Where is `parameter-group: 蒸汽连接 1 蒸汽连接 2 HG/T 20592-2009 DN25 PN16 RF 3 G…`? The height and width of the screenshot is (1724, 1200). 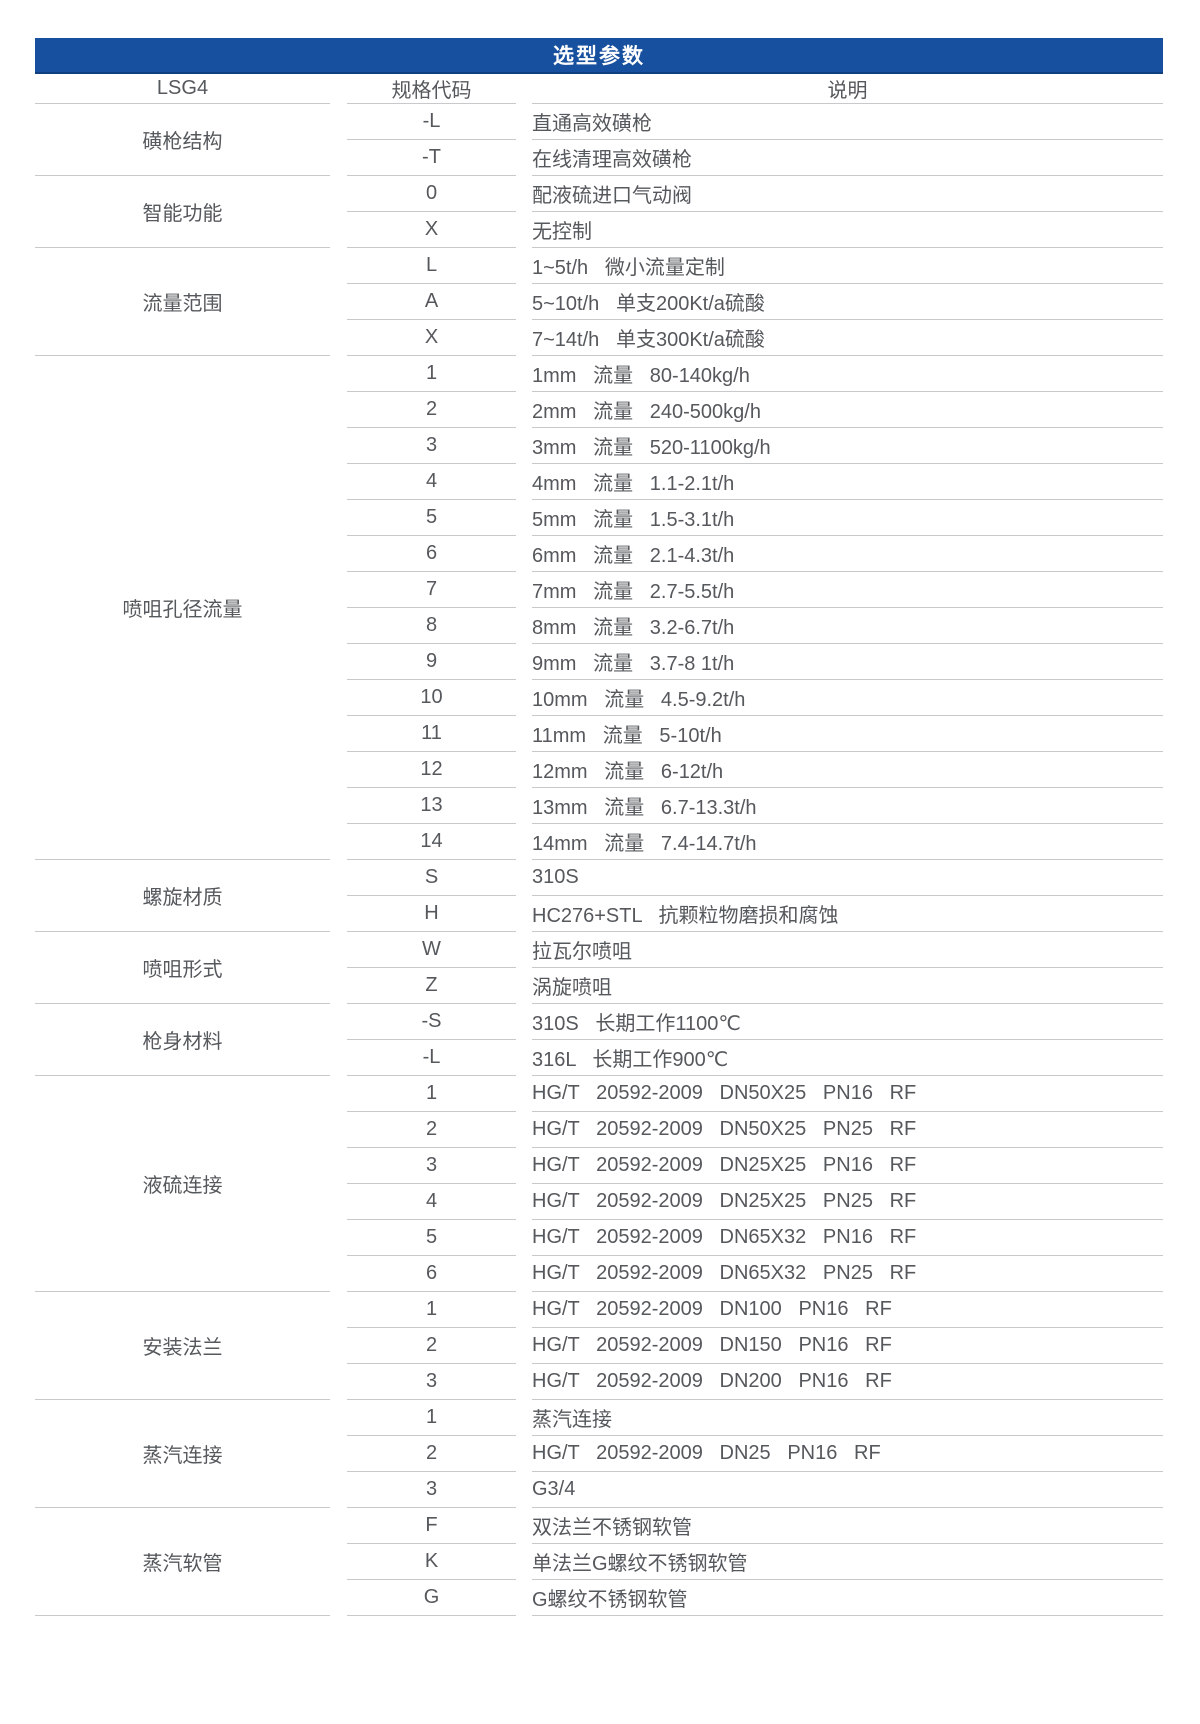
parameter-group: 蒸汽连接 1 蒸汽连接 2 HG/T 20592-2009 DN25 PN16 RF 3 G… is located at coordinates (599, 1454).